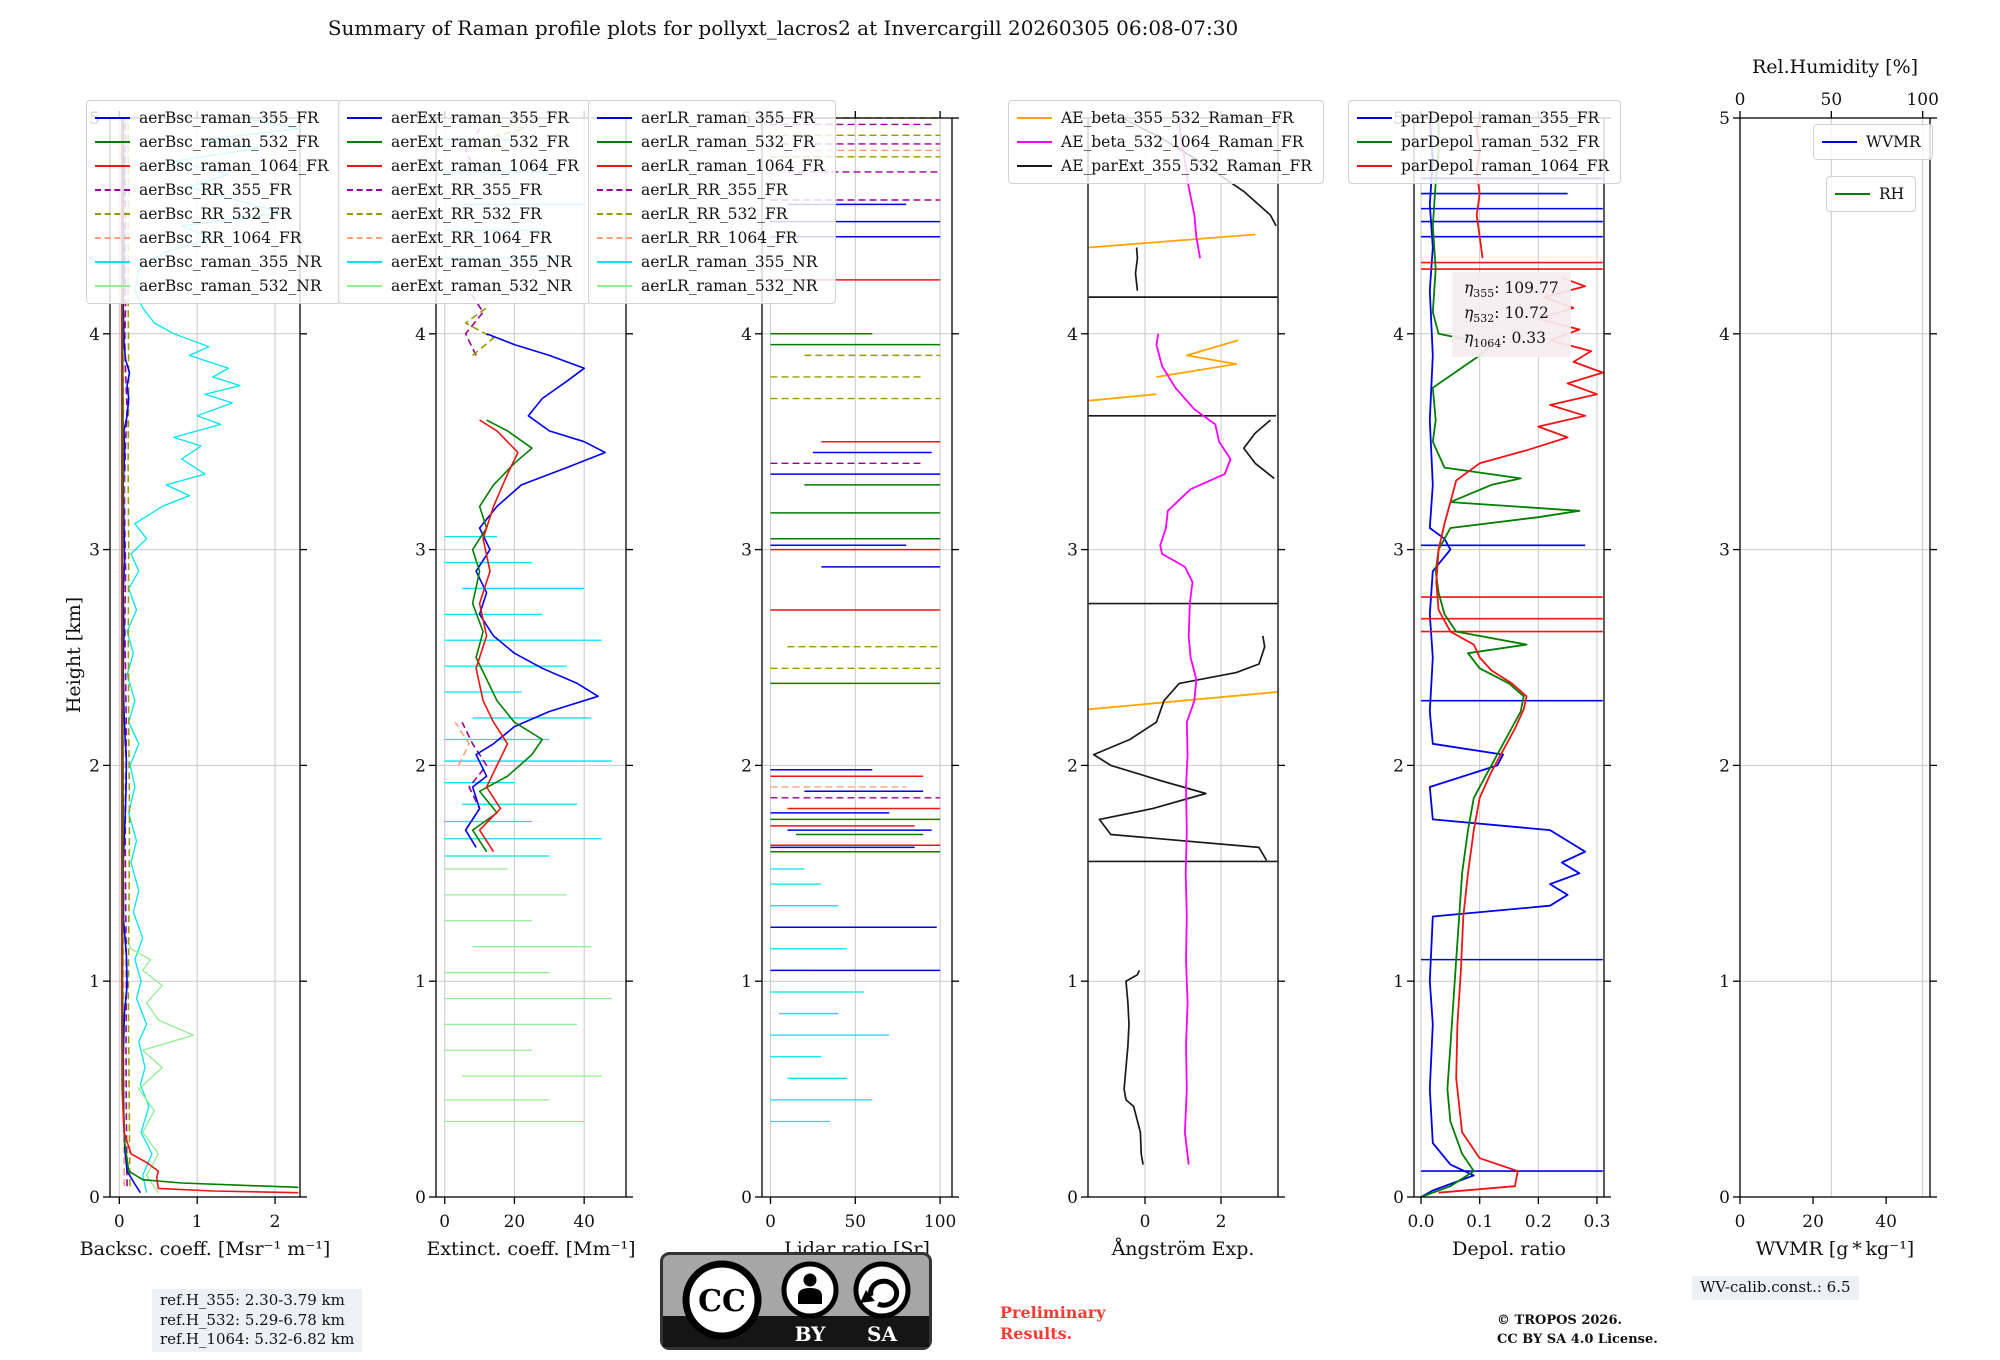  What do you see at coordinates (132, 655) in the screenshot?
I see `series-aerBsc_raman_355_FR` at bounding box center [132, 655].